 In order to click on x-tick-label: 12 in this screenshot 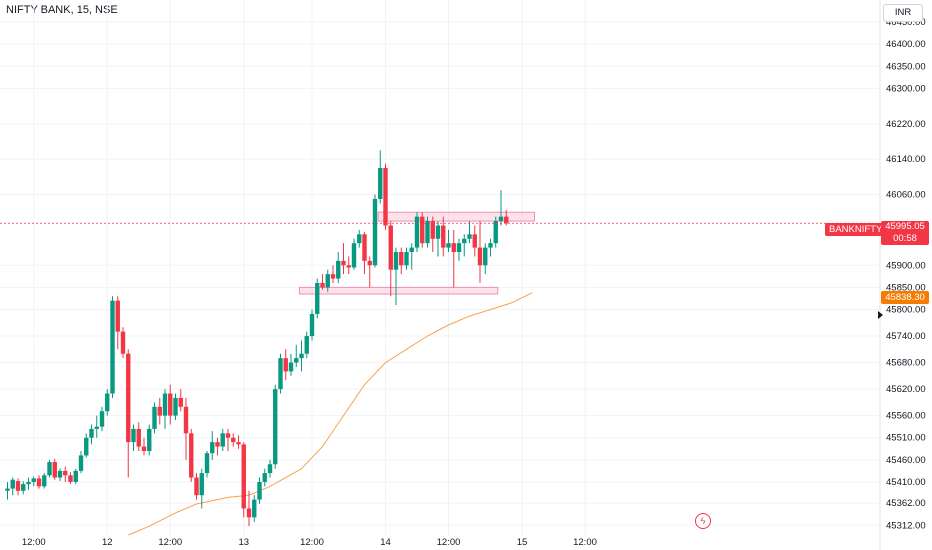, I will do `click(107, 542)`.